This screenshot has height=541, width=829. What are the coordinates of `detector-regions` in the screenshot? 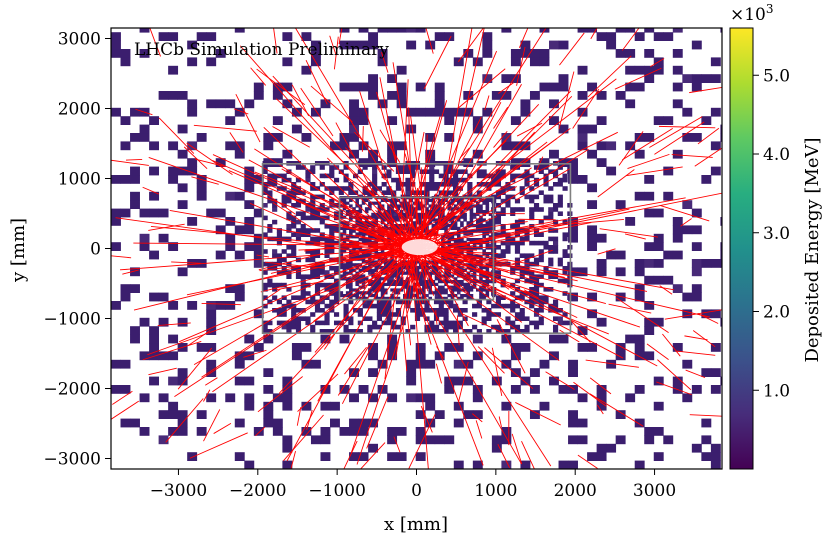 It's located at (416, 248).